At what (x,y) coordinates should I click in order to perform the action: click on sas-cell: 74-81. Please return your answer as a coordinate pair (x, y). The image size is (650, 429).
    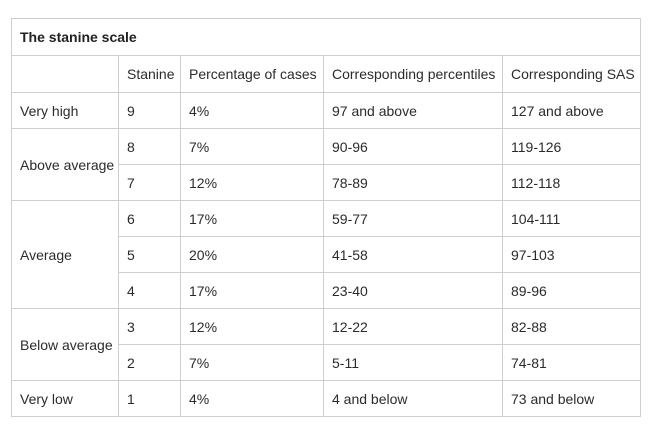
    Looking at the image, I should click on (571, 362).